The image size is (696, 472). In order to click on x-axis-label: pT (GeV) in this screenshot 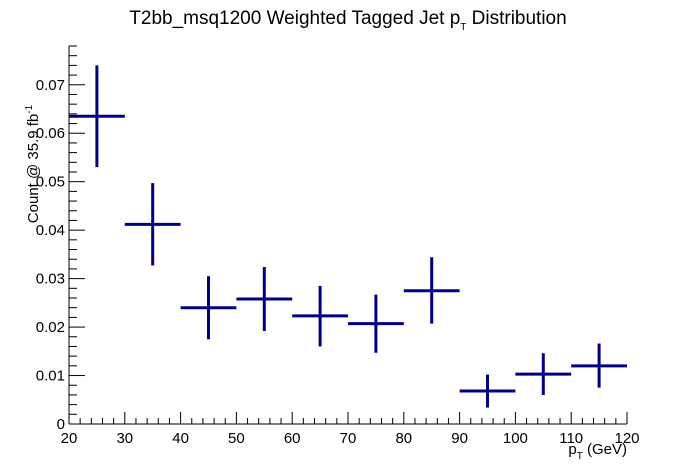, I will do `click(597, 451)`.